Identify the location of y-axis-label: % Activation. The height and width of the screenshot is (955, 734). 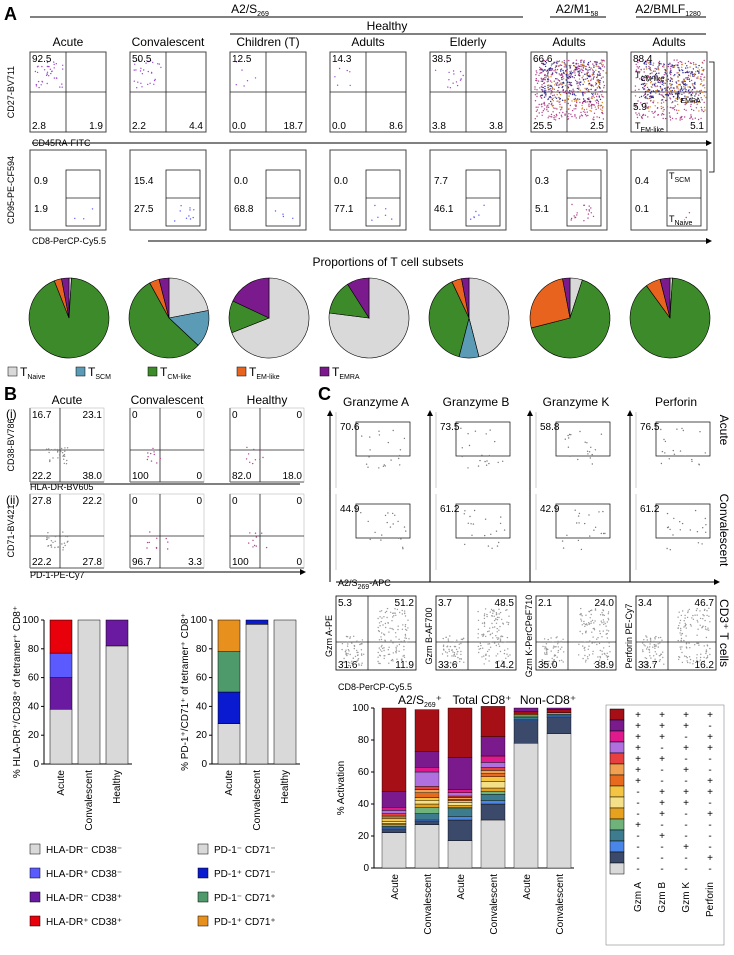
(341, 788).